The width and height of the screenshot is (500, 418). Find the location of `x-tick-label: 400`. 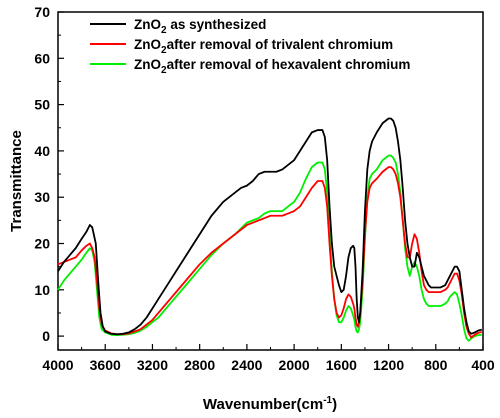

x-tick-label: 400 is located at coordinates (483, 365).